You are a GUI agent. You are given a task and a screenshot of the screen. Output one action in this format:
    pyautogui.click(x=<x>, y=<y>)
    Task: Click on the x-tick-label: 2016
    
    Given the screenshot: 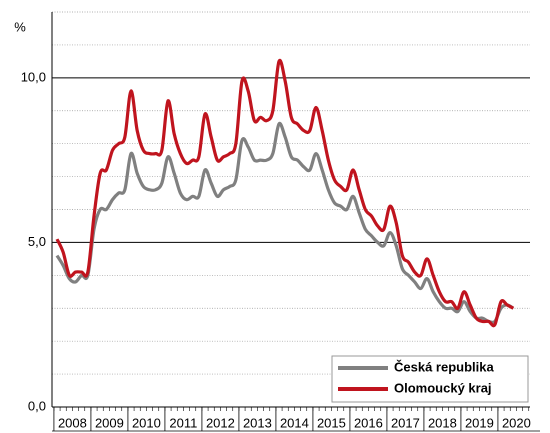 What is the action you would take?
    pyautogui.click(x=368, y=422)
    